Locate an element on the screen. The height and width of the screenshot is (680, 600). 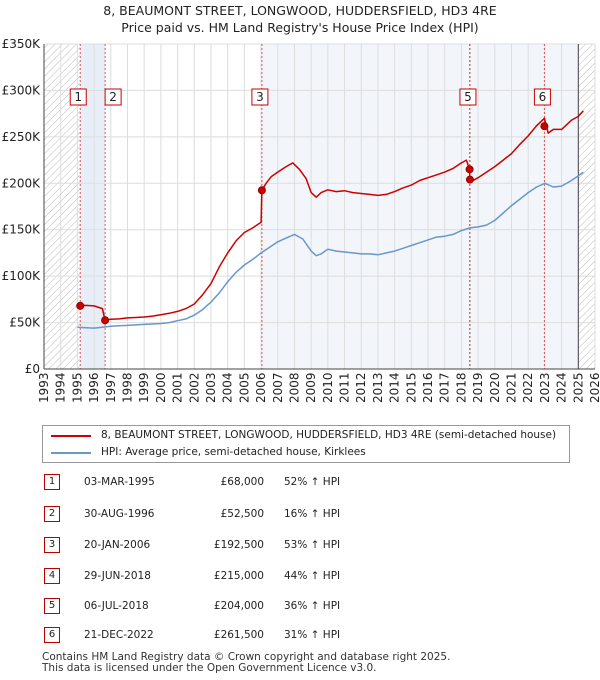
x-tick-label: 2014 is located at coordinates (395, 387).